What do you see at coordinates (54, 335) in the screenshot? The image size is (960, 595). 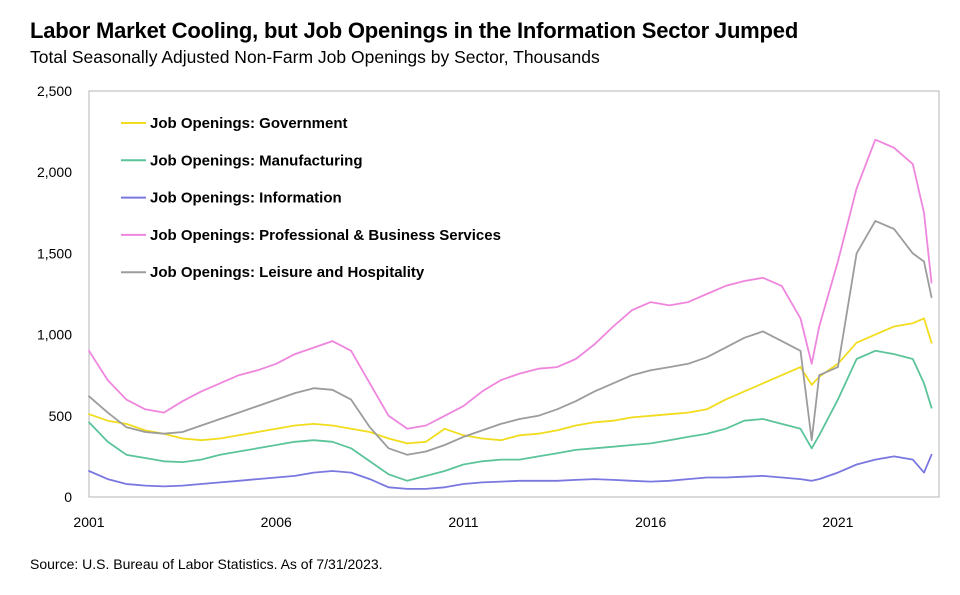 I see `y-tick-label: 1,000` at bounding box center [54, 335].